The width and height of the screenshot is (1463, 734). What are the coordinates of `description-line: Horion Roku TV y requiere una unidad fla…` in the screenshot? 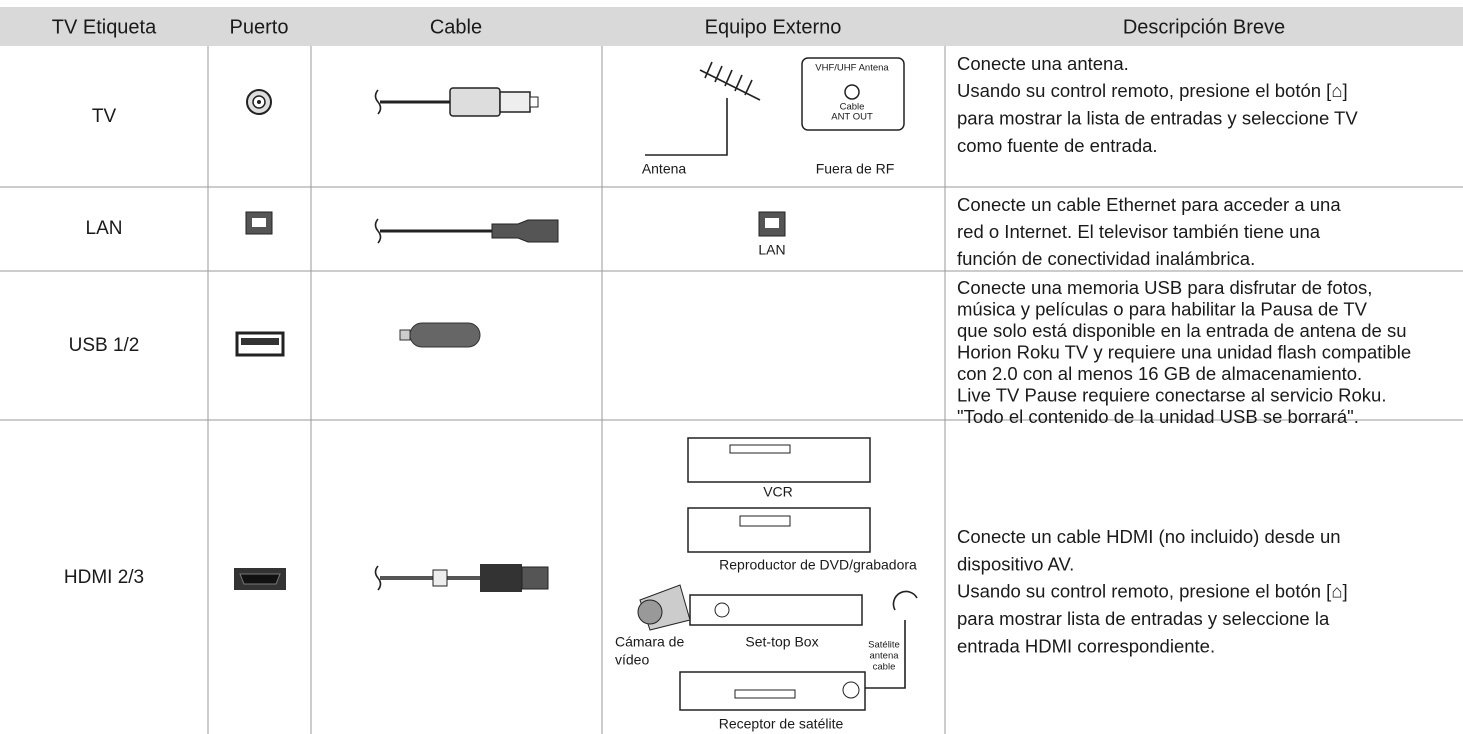 It's located at (1184, 351).